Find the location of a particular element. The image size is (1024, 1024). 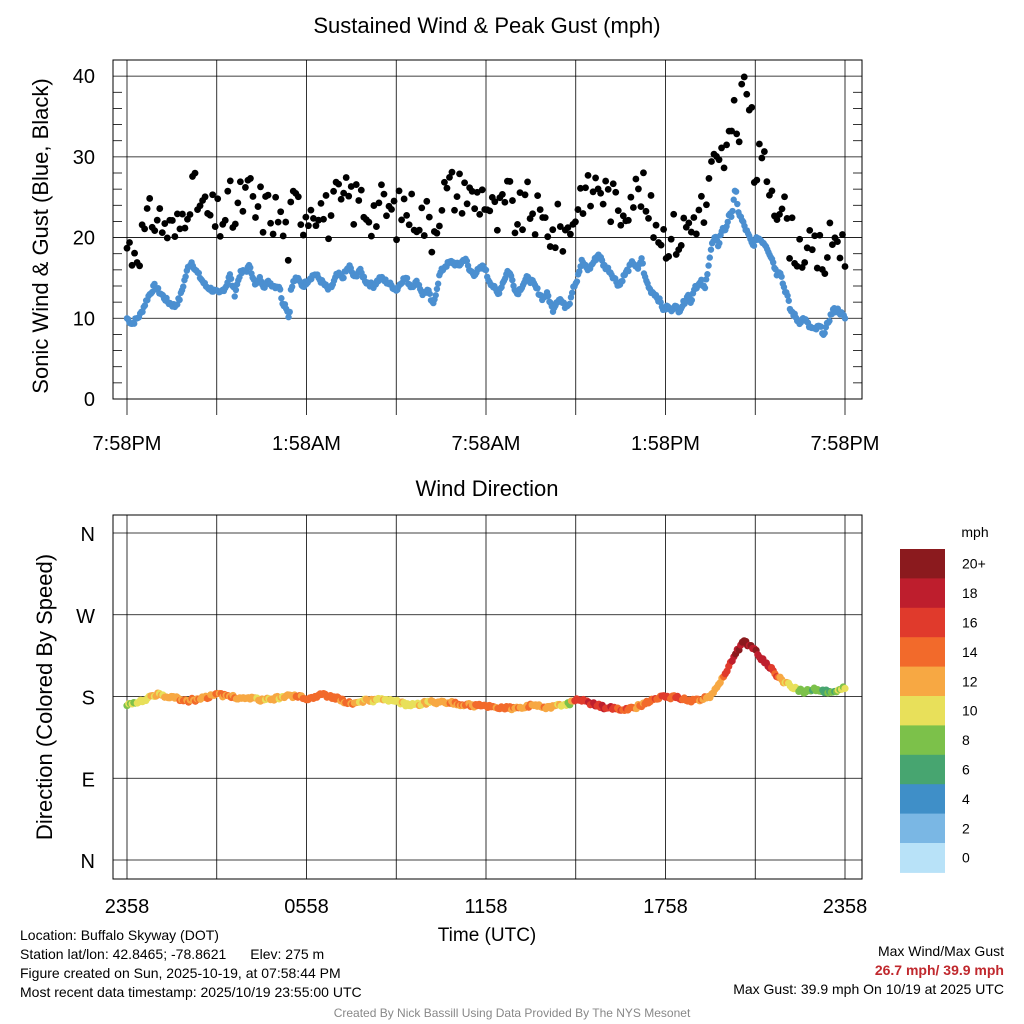

wind-speed-xtick-label: 7:58AM is located at coordinates (486, 444).